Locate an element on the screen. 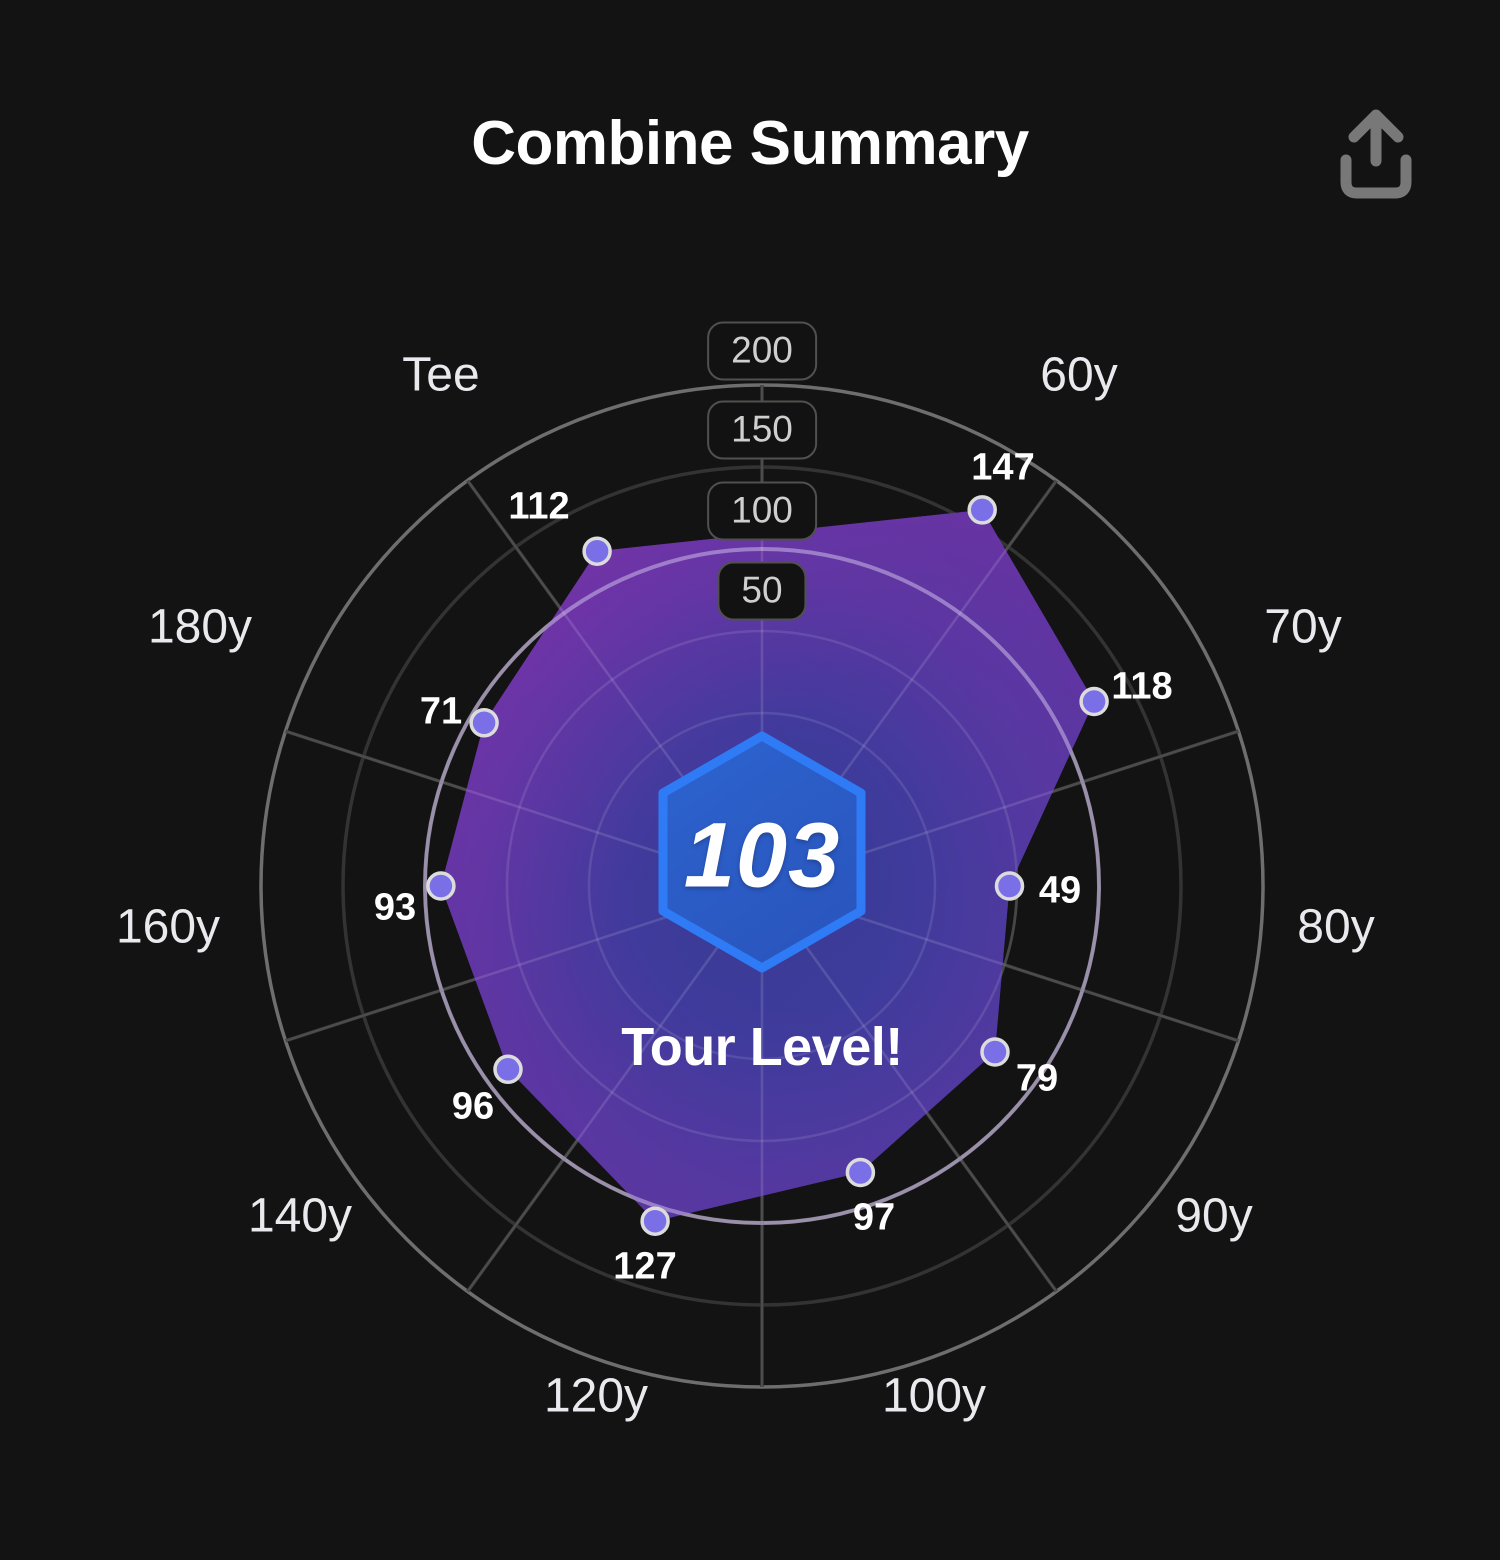 The image size is (1500, 1560). center-hexagon-badge is located at coordinates (762, 852).